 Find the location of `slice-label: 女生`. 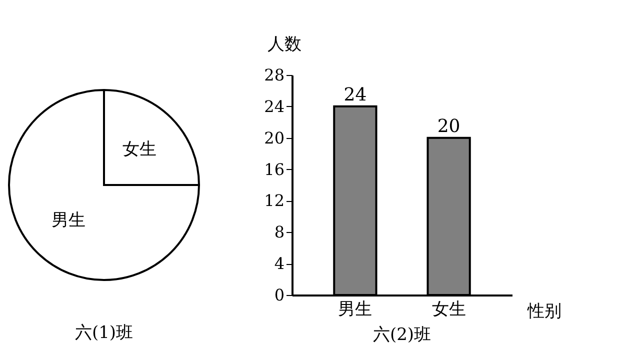

slice-label: 女生 is located at coordinates (139, 150).